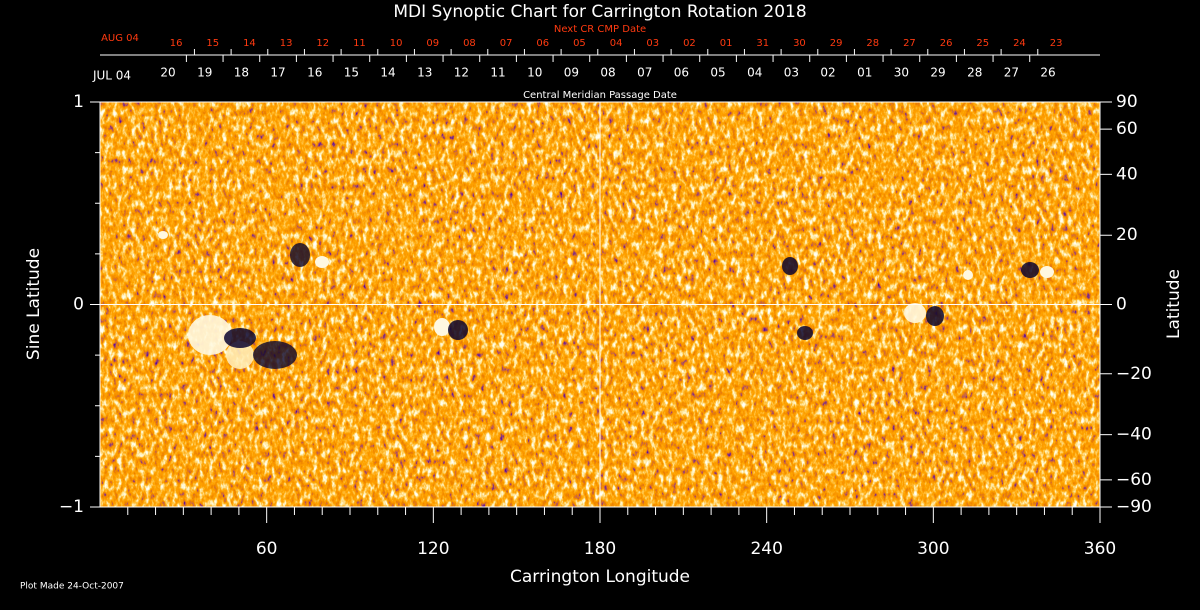 The image size is (1200, 610). I want to click on date-axis-start: JUL 04, so click(111, 76).